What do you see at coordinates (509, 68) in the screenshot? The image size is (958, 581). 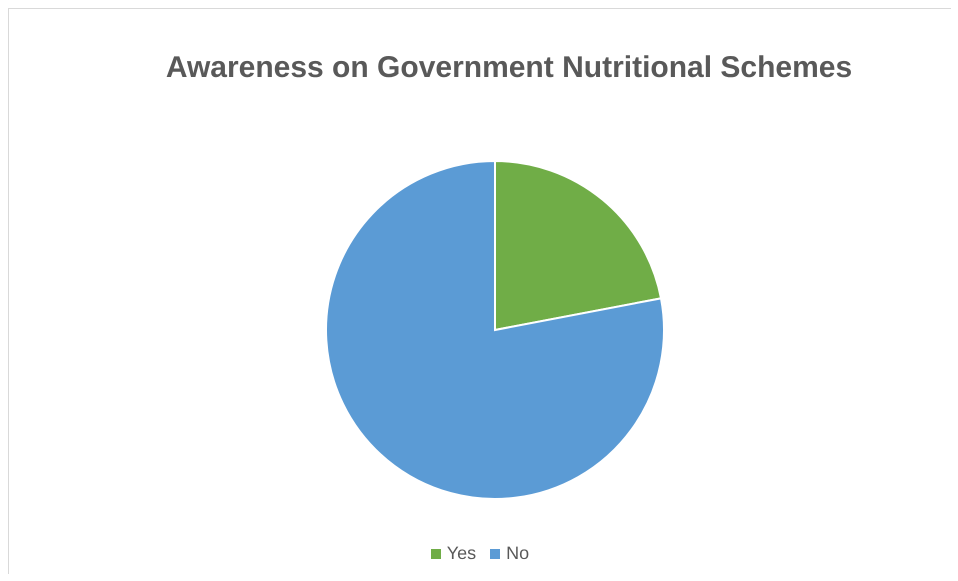 I see `chart-title: Awareness on Government Nutritional Schemes` at bounding box center [509, 68].